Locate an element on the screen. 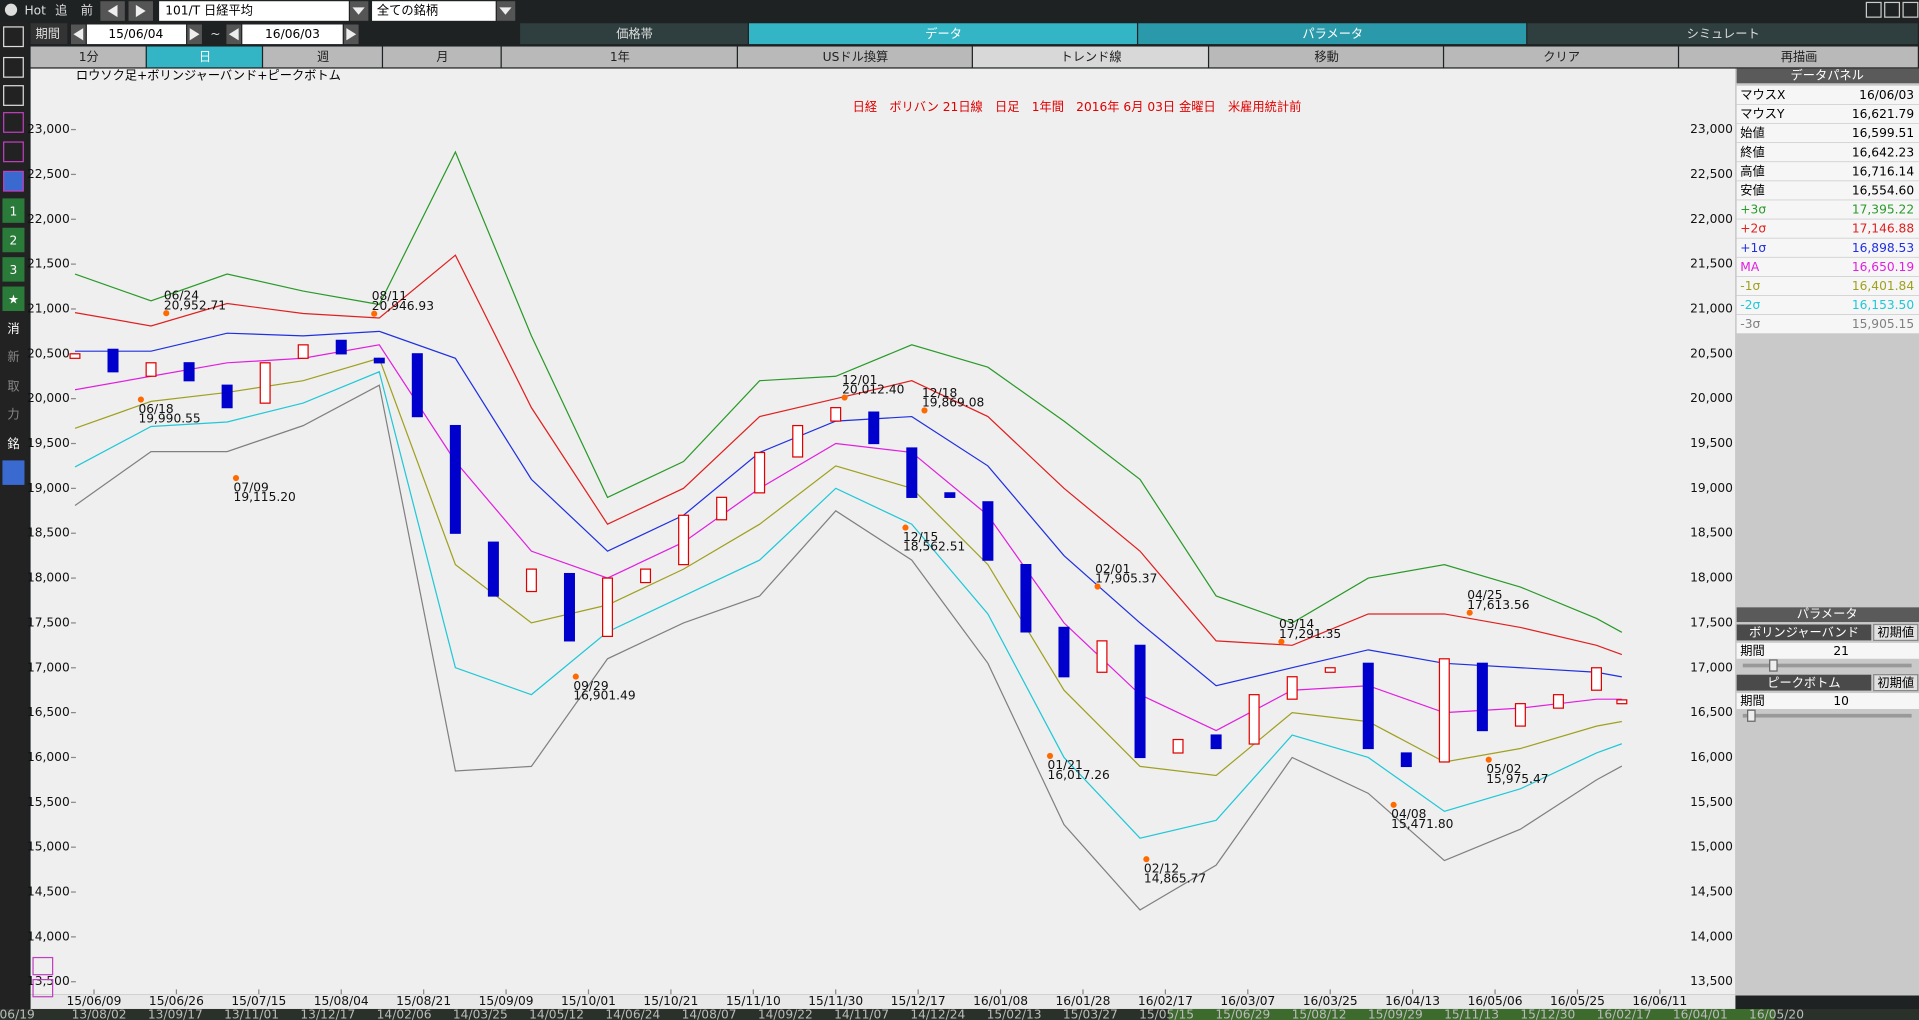 The height and width of the screenshot is (1020, 1919). overview-date: 15/02/13 is located at coordinates (1014, 1014).